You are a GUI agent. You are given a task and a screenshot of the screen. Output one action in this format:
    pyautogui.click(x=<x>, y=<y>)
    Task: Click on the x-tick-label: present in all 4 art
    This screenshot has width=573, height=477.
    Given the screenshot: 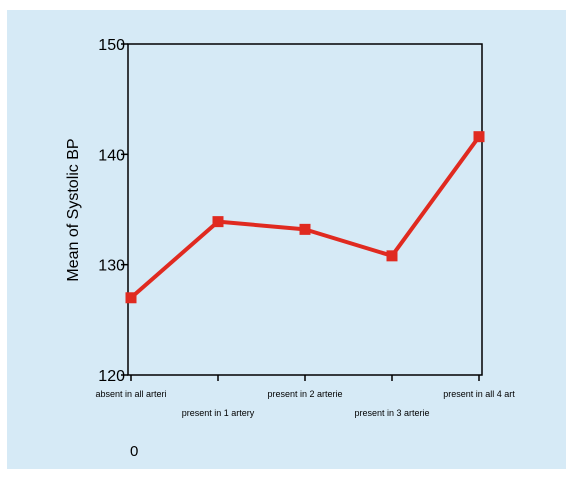 What is the action you would take?
    pyautogui.click(x=479, y=394)
    